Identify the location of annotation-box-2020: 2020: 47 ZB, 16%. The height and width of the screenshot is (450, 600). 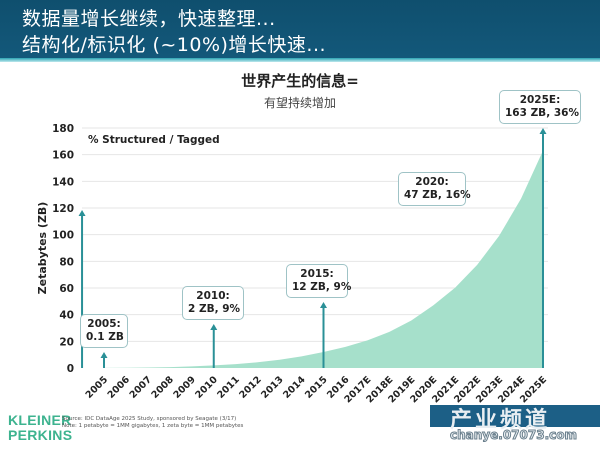
(434, 189).